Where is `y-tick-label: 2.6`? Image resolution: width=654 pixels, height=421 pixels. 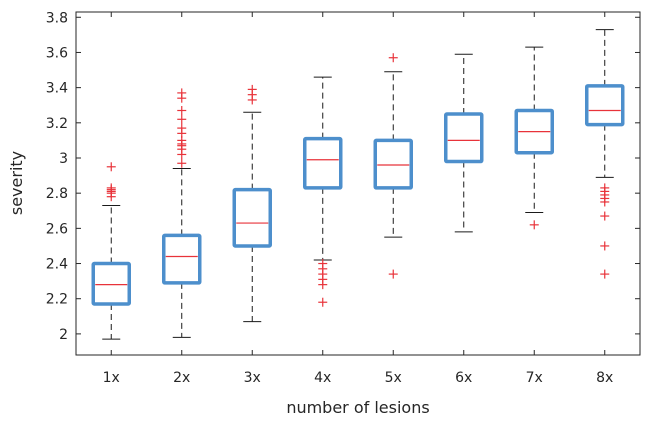 y-tick-label: 2.6 is located at coordinates (57, 229).